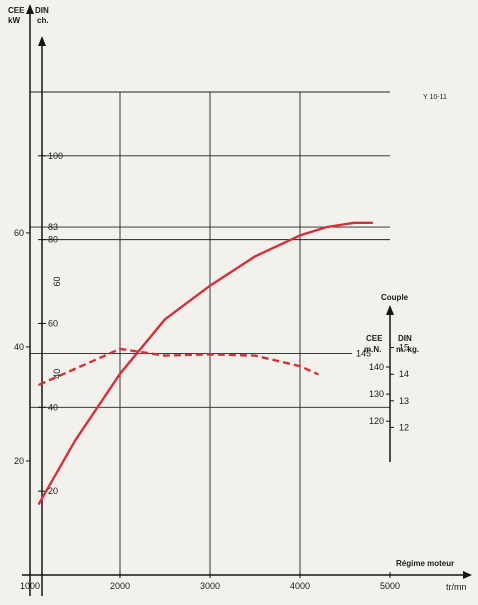 The image size is (478, 605). What do you see at coordinates (57, 282) in the screenshot?
I see `ch-tick-label-rotated: 60` at bounding box center [57, 282].